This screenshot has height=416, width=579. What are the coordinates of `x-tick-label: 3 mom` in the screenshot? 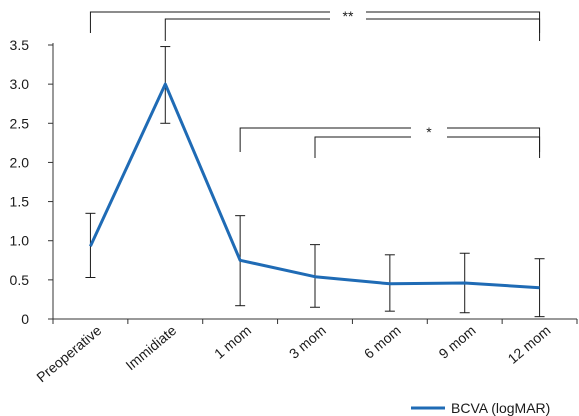 It's located at (307, 342).